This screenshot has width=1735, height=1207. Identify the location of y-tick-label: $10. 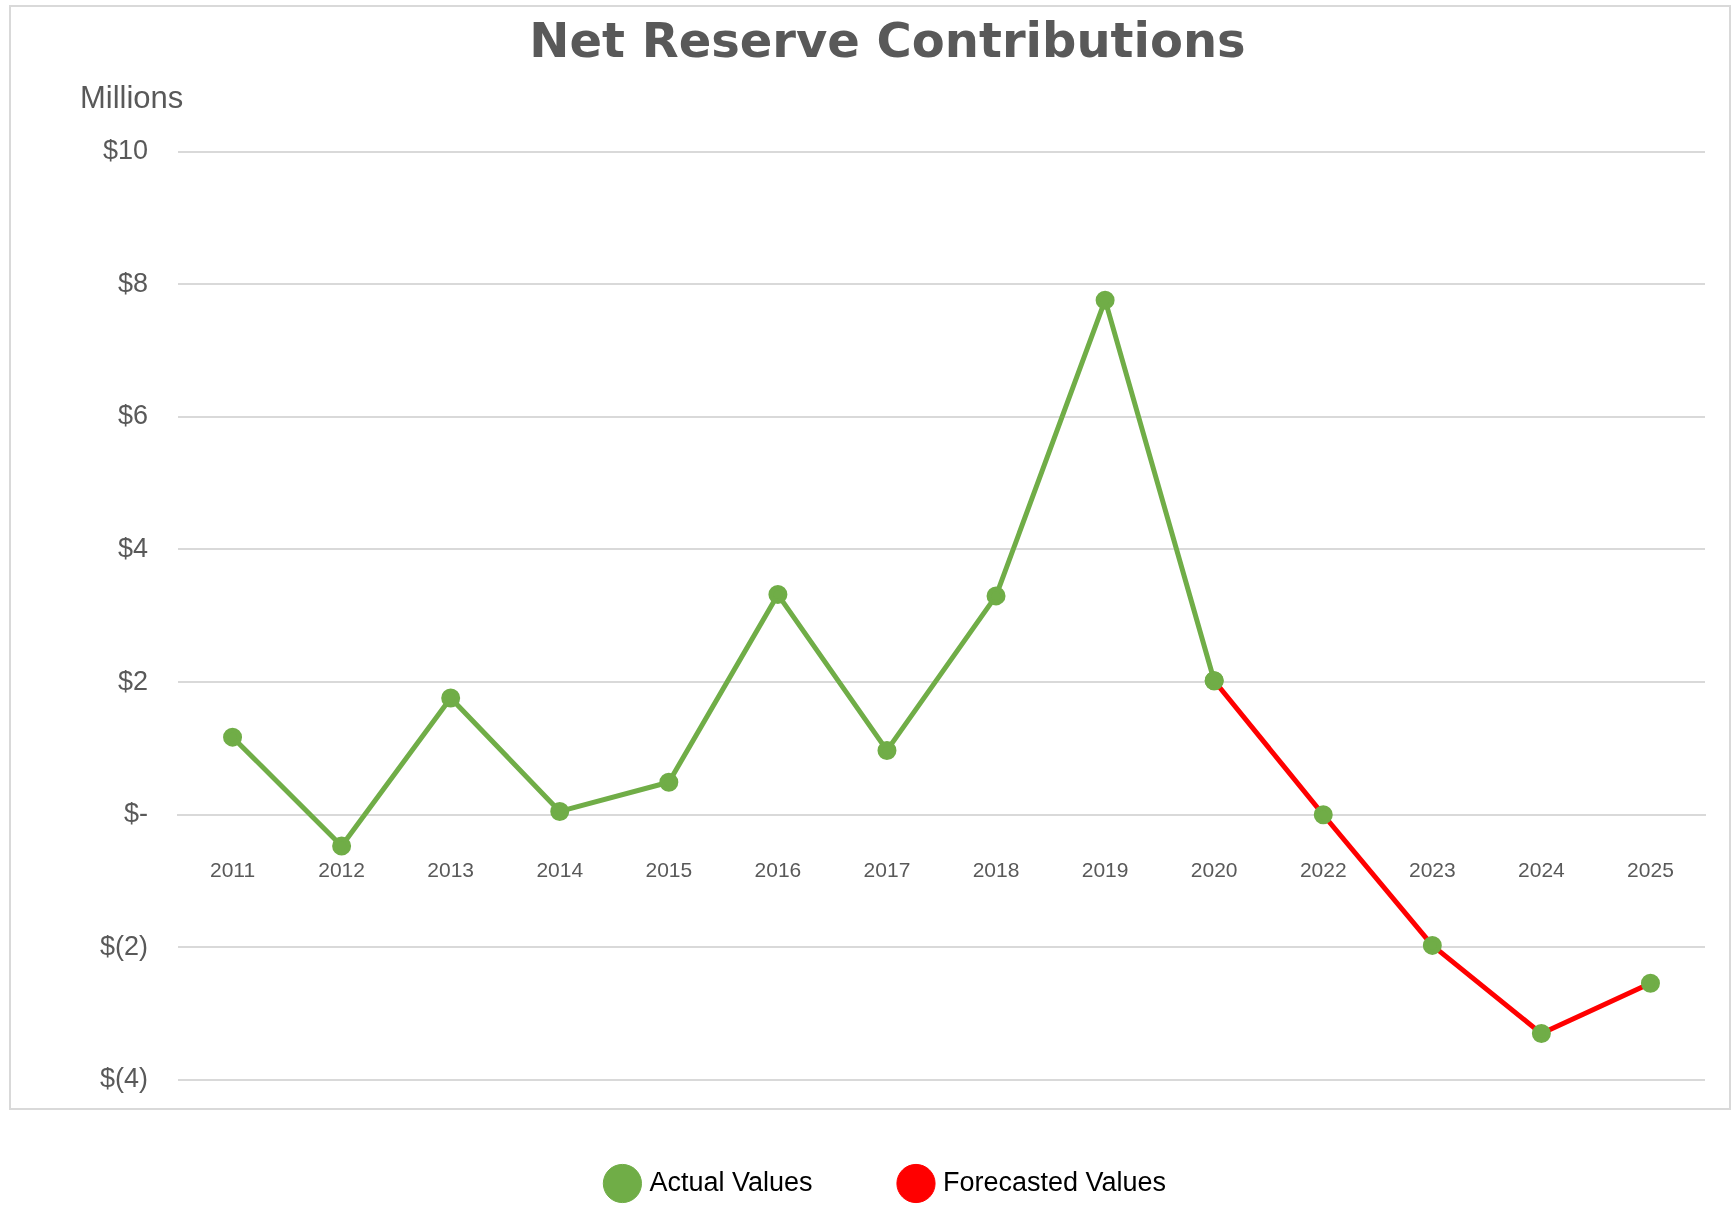
(125, 150).